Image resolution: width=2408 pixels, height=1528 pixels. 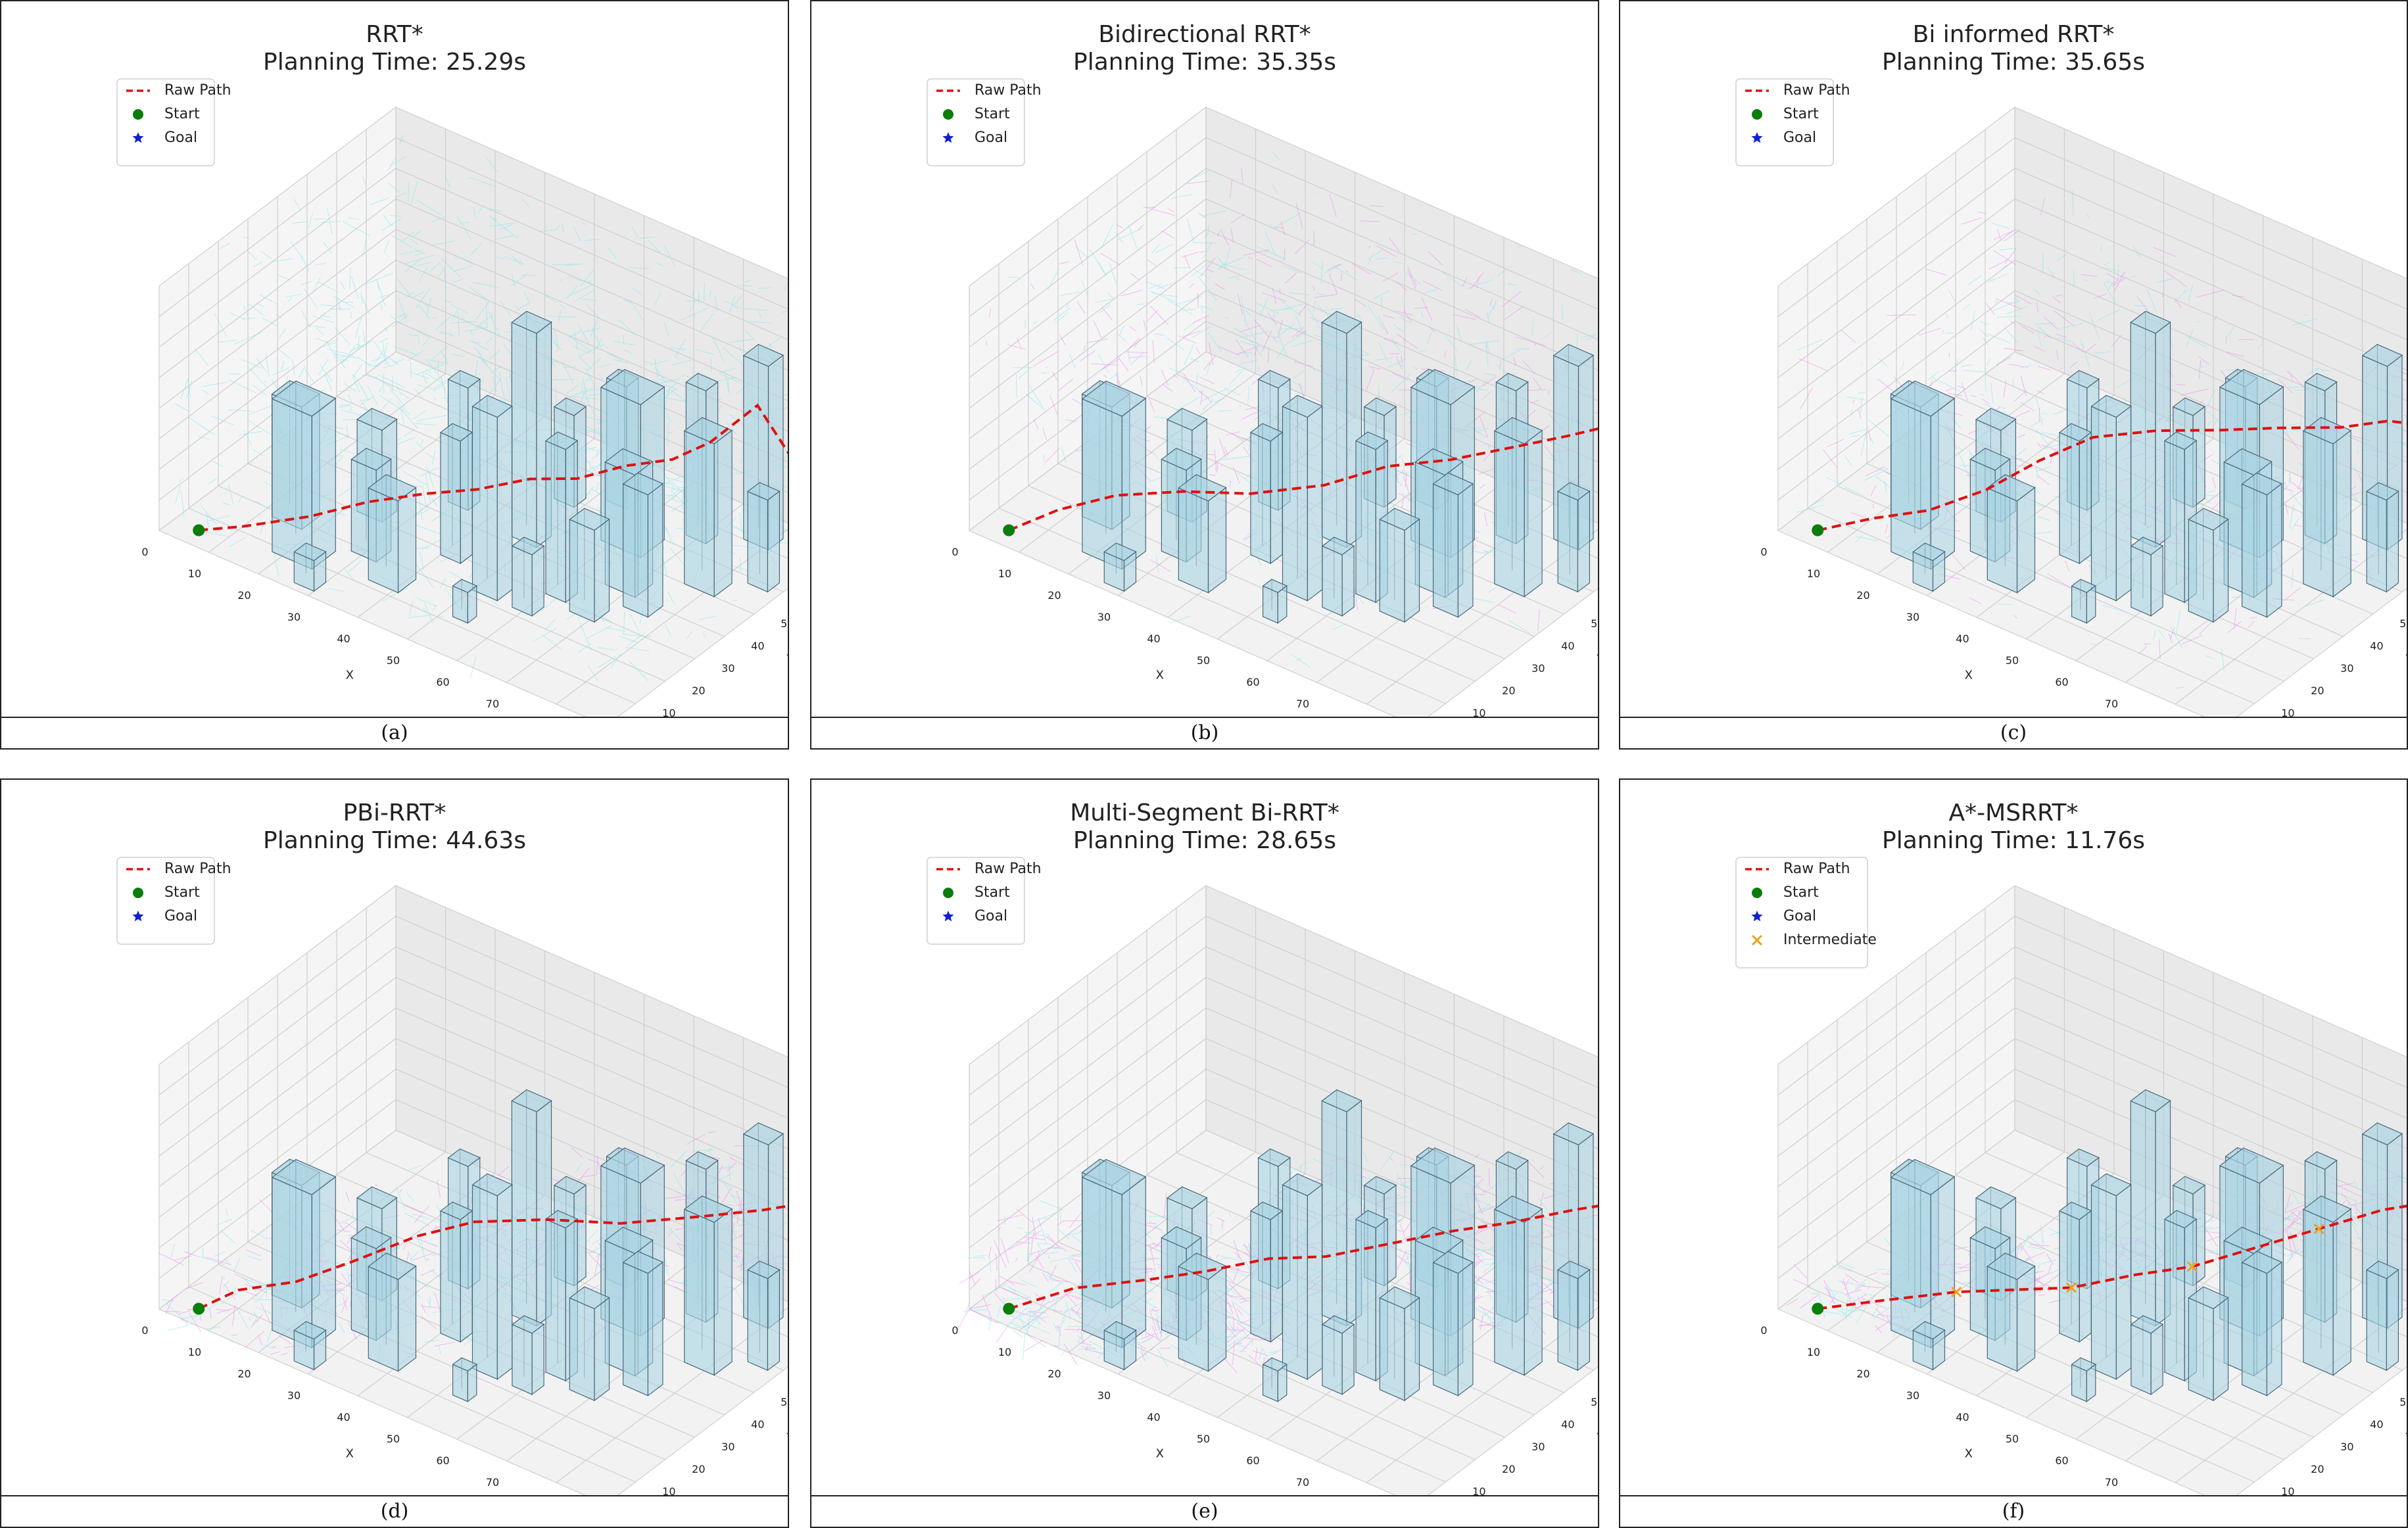 What do you see at coordinates (456, 1272) in the screenshot?
I see `obstacle-box` at bounding box center [456, 1272].